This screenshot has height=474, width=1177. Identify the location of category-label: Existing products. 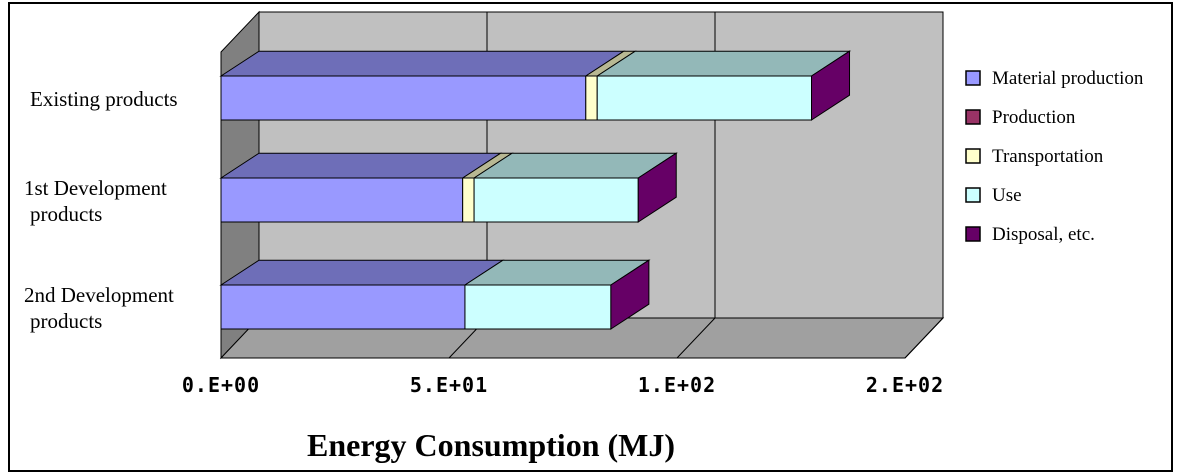
(104, 99).